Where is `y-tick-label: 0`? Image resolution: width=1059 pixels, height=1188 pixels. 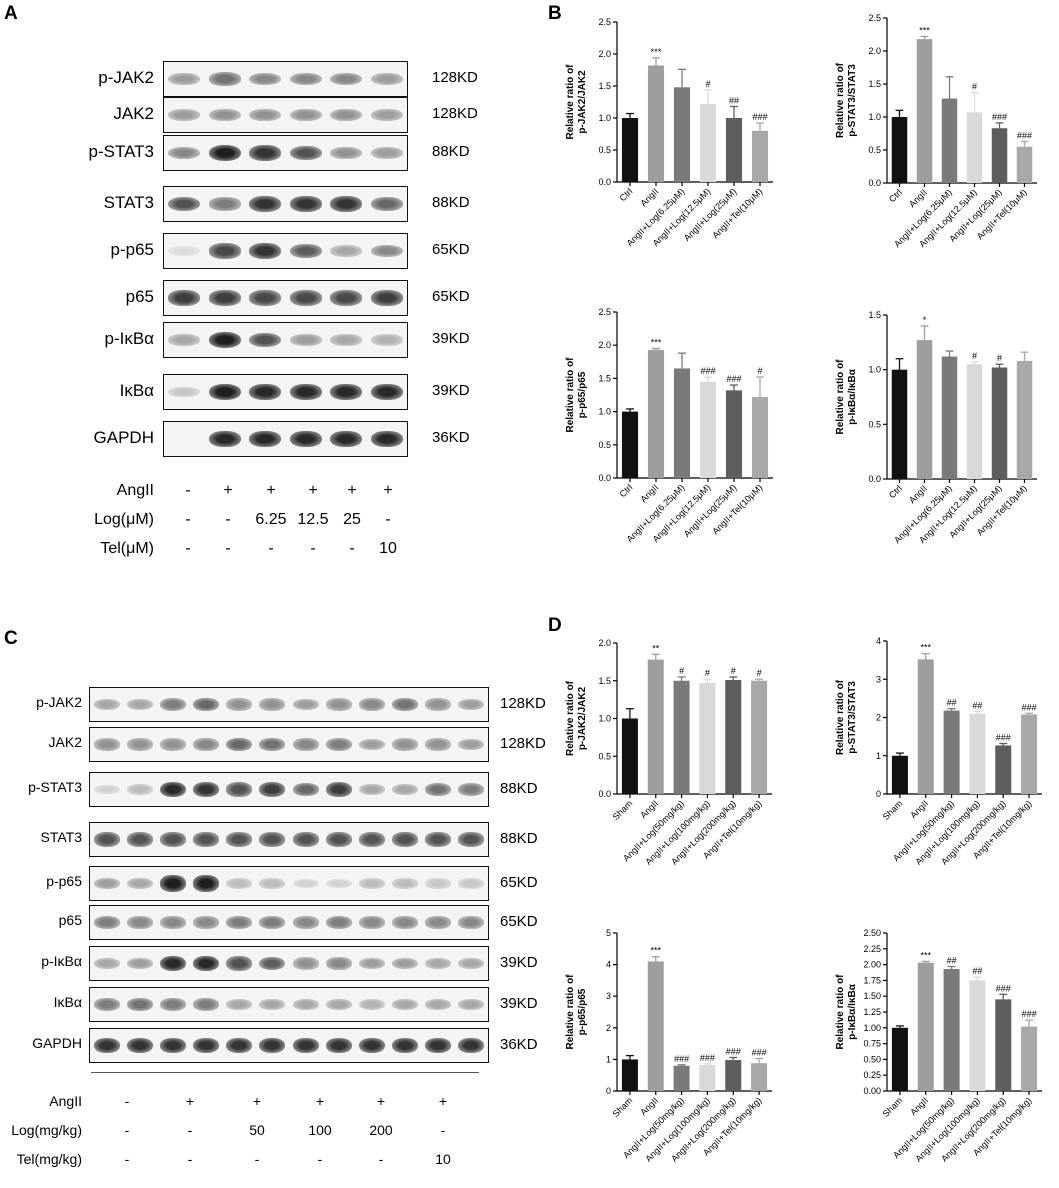
y-tick-label: 0 is located at coordinates (608, 1091).